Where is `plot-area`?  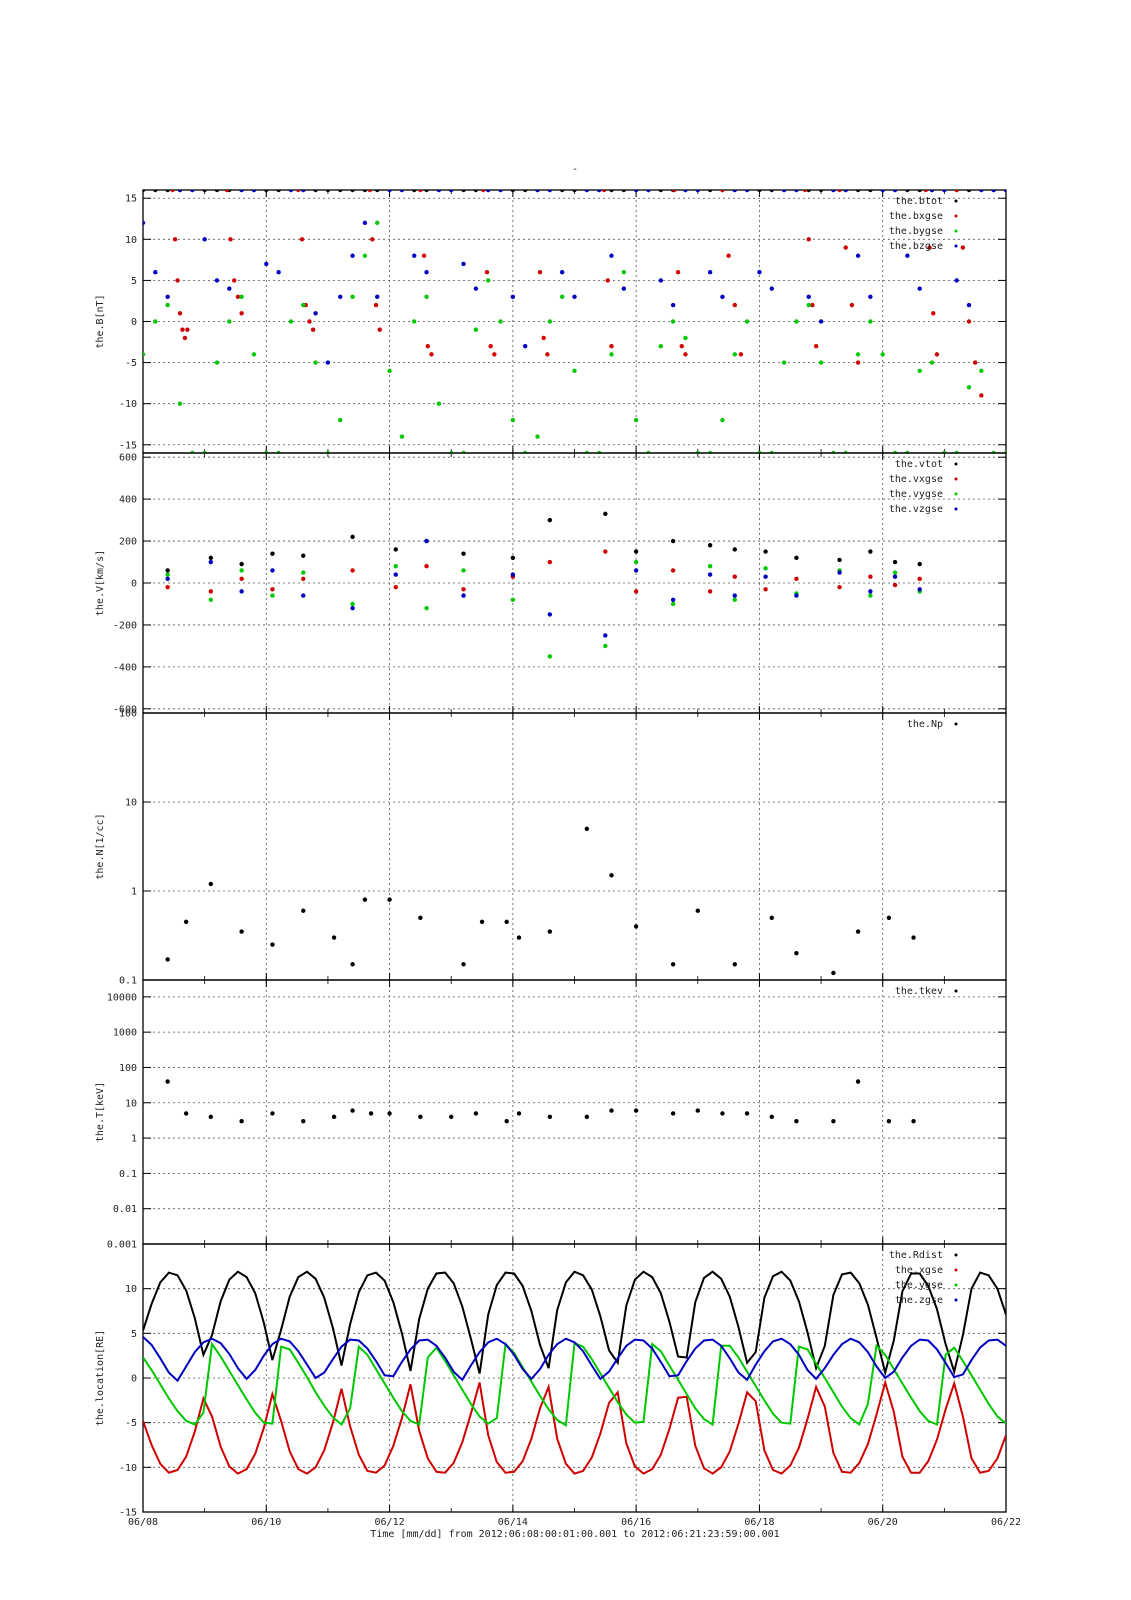
plot-area is located at coordinates (540, 1101).